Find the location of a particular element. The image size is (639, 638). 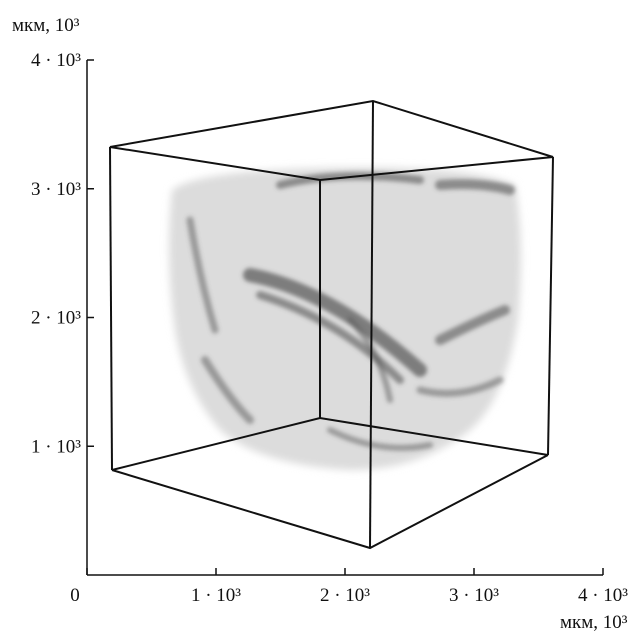

x-axis-label: мкм, 10³ is located at coordinates (594, 622).